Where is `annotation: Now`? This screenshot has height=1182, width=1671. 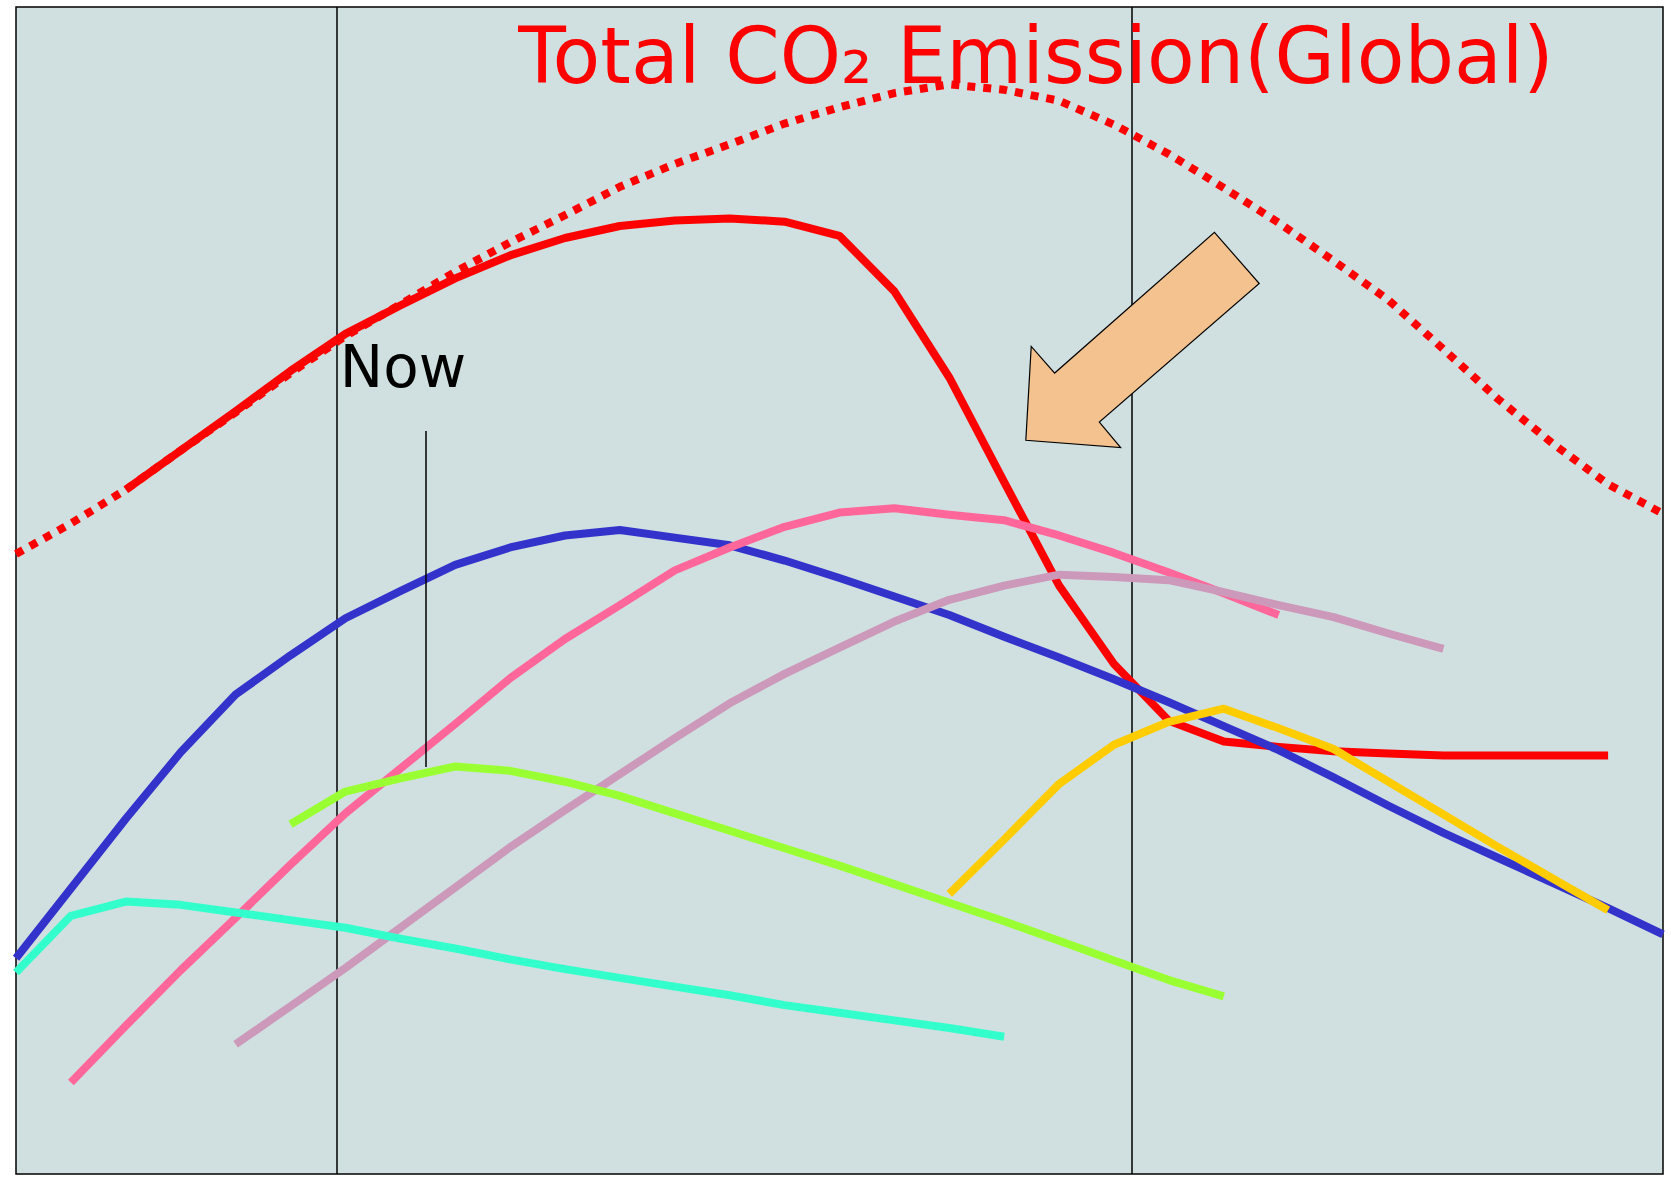
annotation: Now is located at coordinates (403, 367).